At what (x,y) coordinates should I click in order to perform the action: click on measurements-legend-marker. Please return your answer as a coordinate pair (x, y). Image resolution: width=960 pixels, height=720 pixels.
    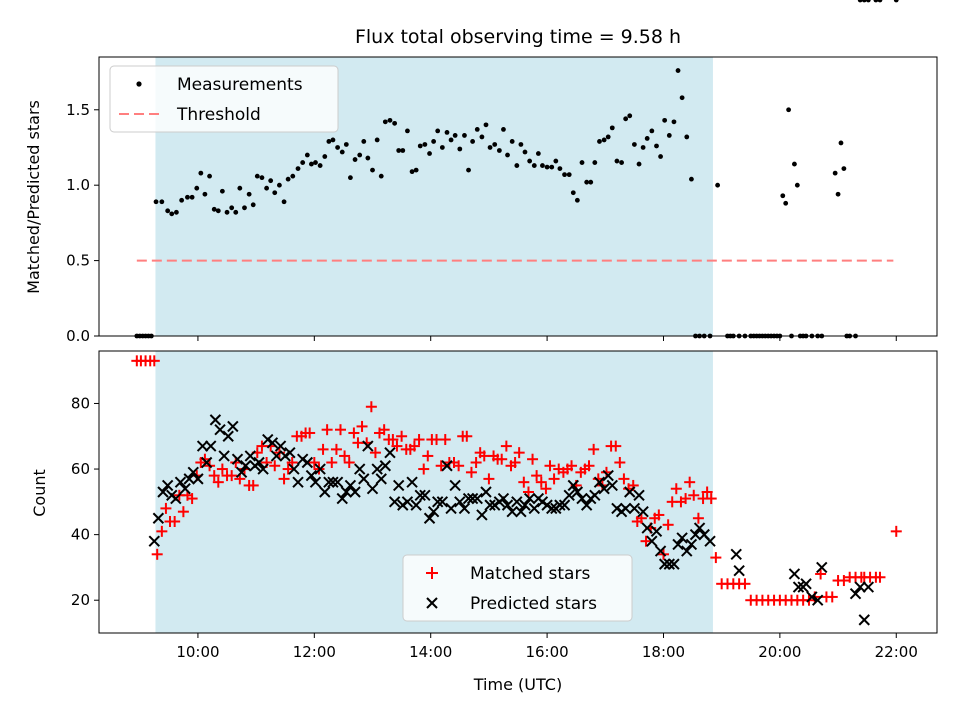
    Looking at the image, I should click on (139, 84).